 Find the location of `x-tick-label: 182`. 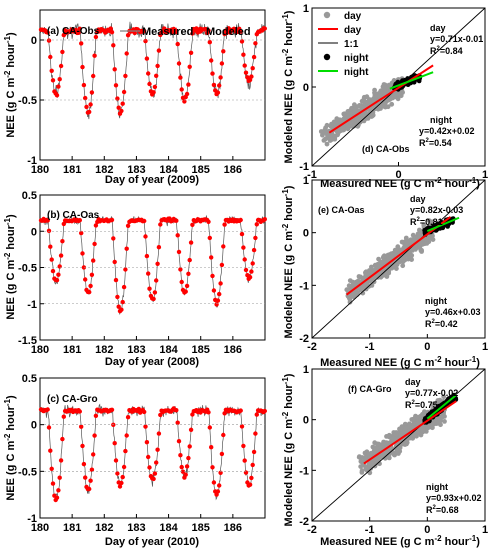

x-tick-label: 182 is located at coordinates (104, 350).